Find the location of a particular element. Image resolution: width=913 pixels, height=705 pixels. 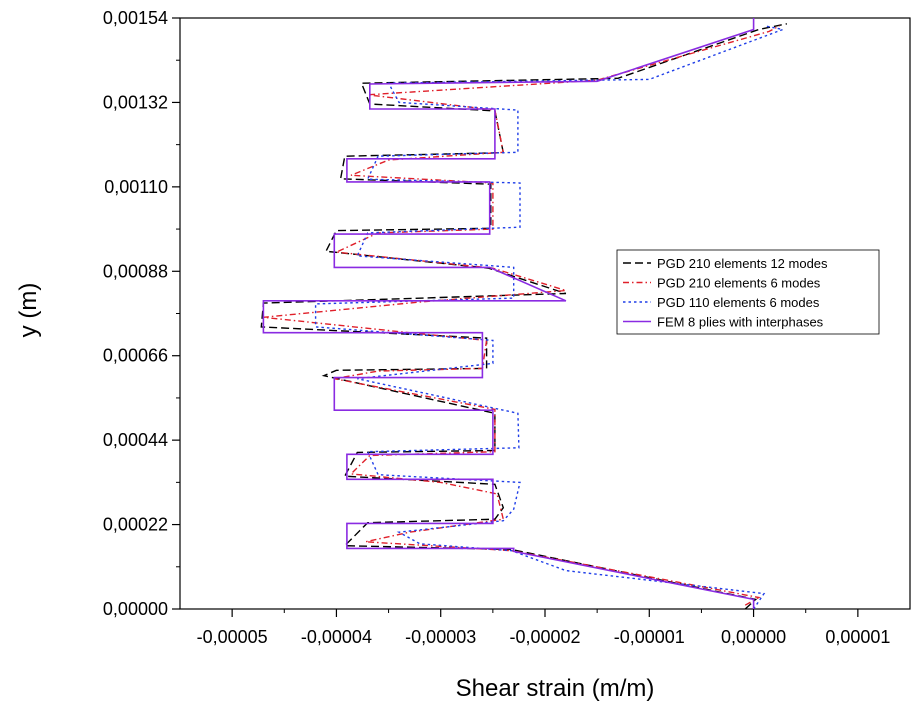

x-tick-label: -0,00004 is located at coordinates (336, 637).